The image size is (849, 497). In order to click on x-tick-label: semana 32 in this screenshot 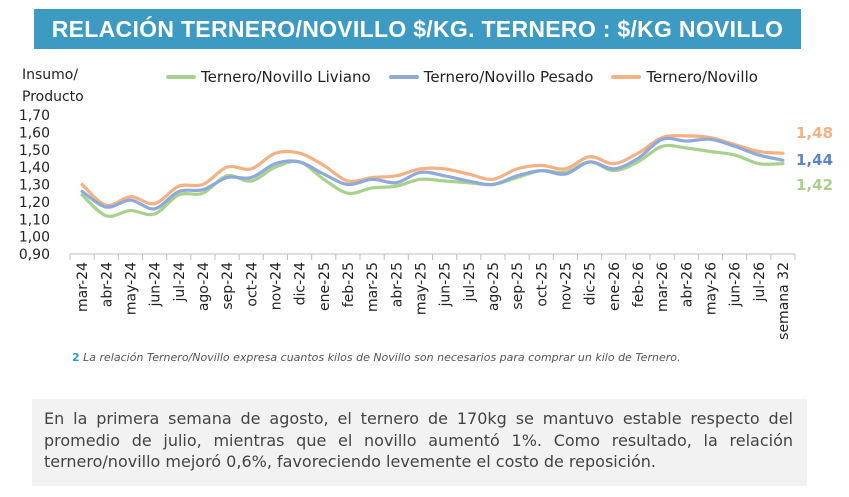, I will do `click(784, 301)`.